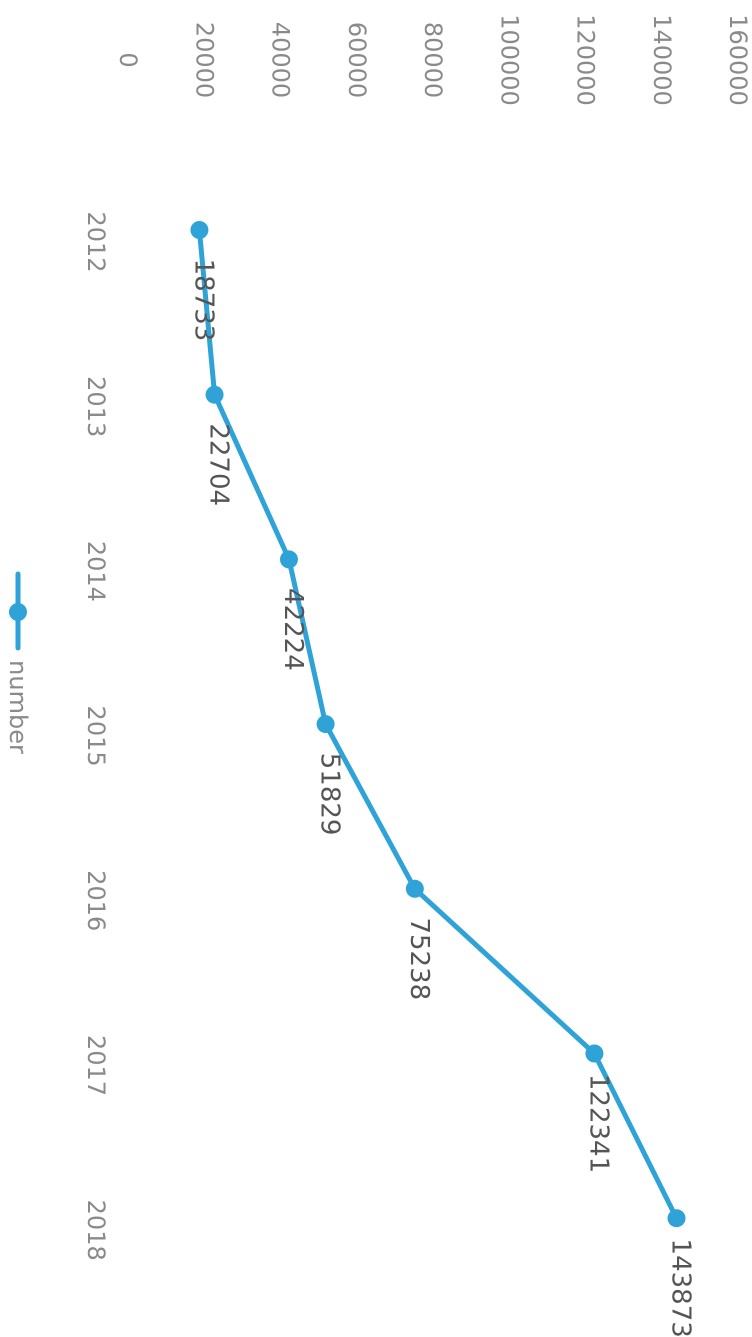  I want to click on value-tick-label: 20000, so click(204, 60).